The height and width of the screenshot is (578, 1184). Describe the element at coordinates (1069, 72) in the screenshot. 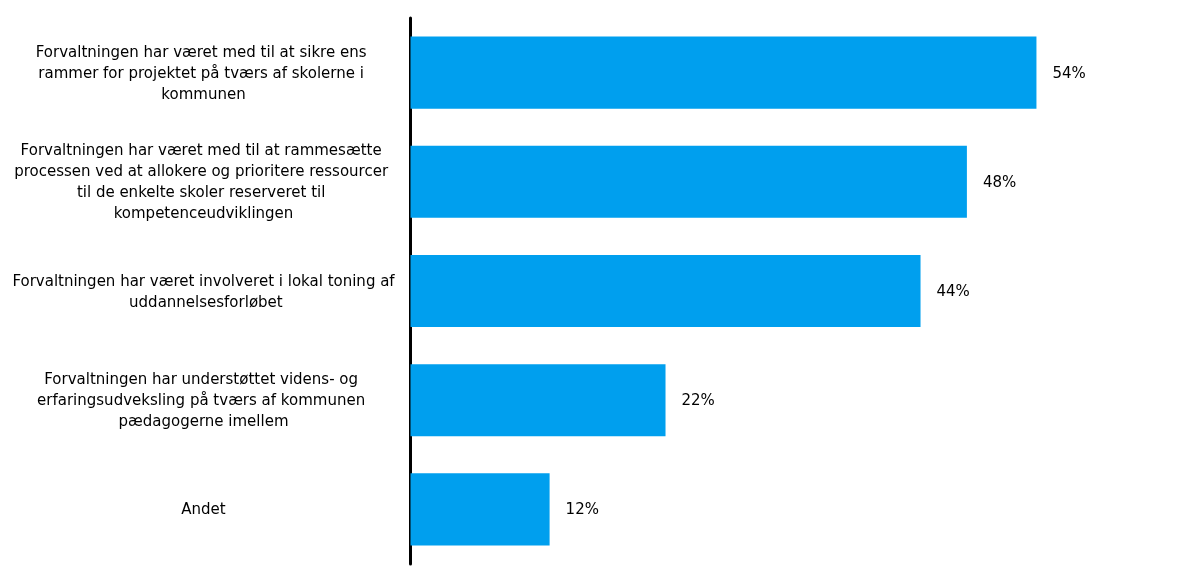

I see `data-label: 54%` at that location.